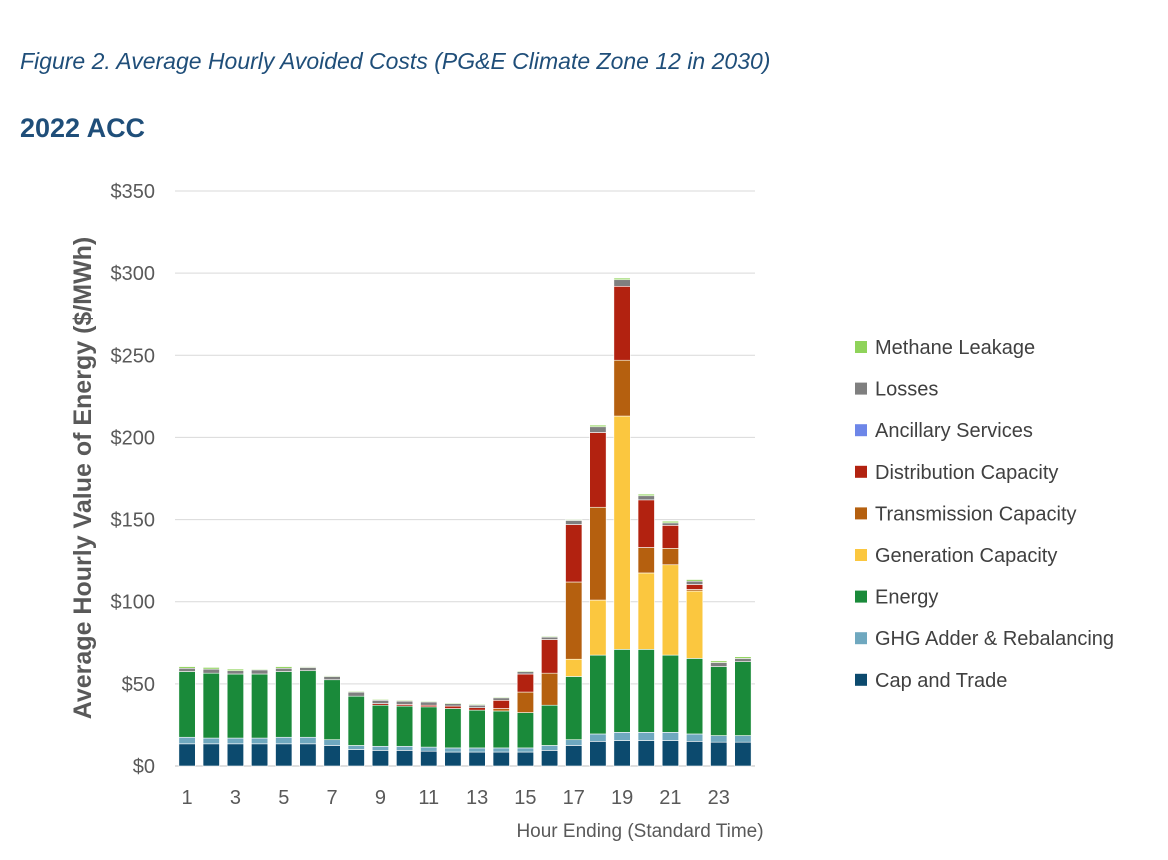  I want to click on x-axis-label: Hour Ending (Standard Time), so click(639, 831).